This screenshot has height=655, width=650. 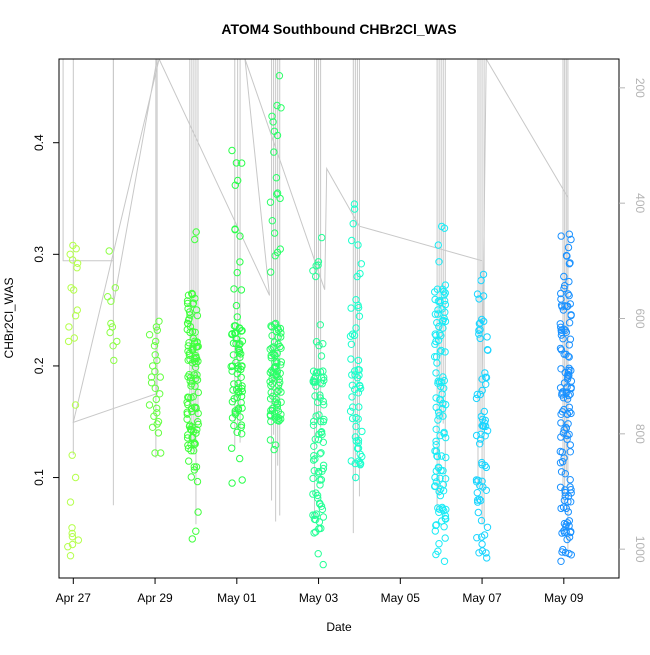 What do you see at coordinates (39, 142) in the screenshot?
I see `y-tick-label-3: 0.4` at bounding box center [39, 142].